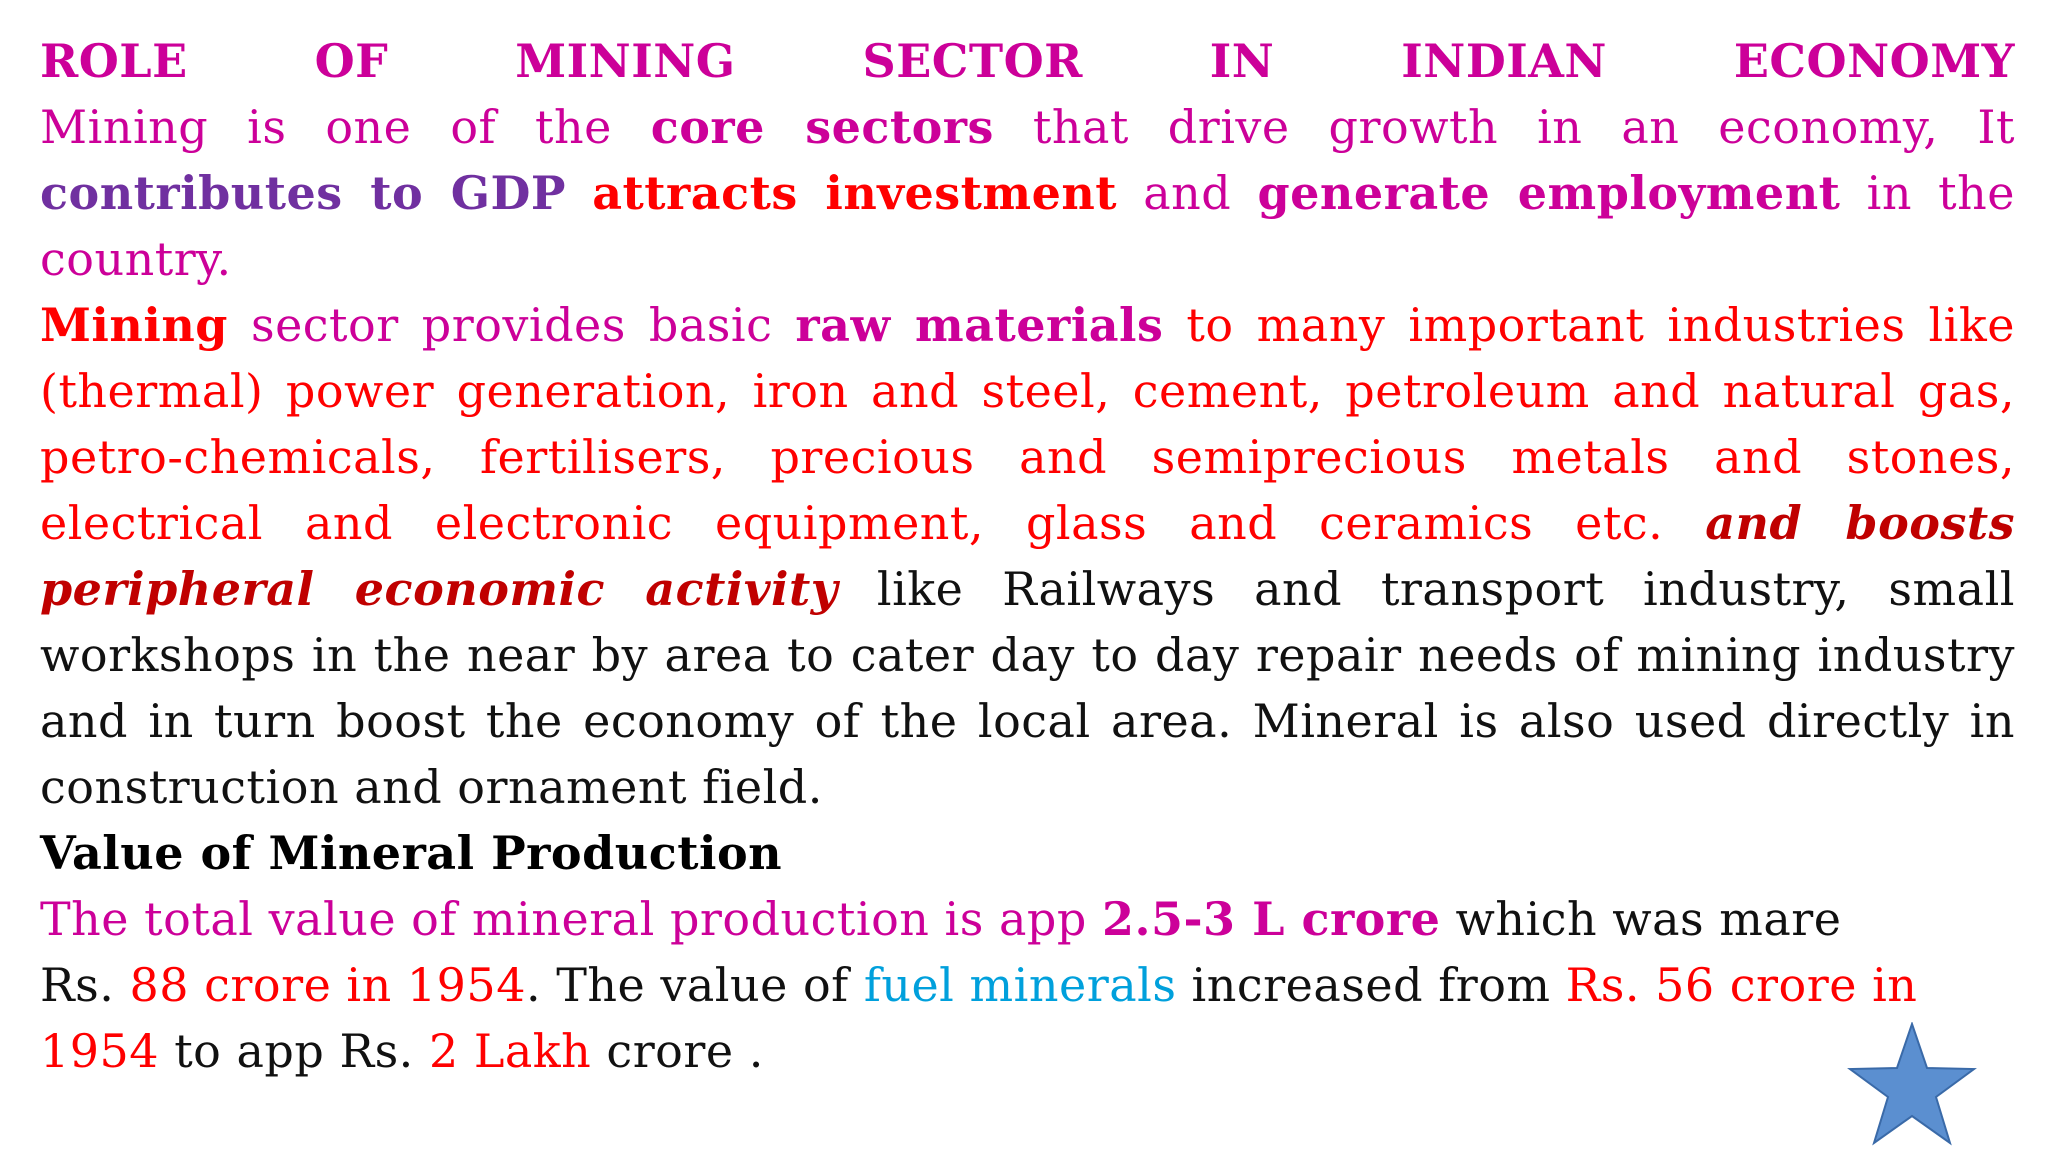 The width and height of the screenshot is (2048, 1152). Describe the element at coordinates (134, 325) in the screenshot. I see `text-run: Mining` at that location.